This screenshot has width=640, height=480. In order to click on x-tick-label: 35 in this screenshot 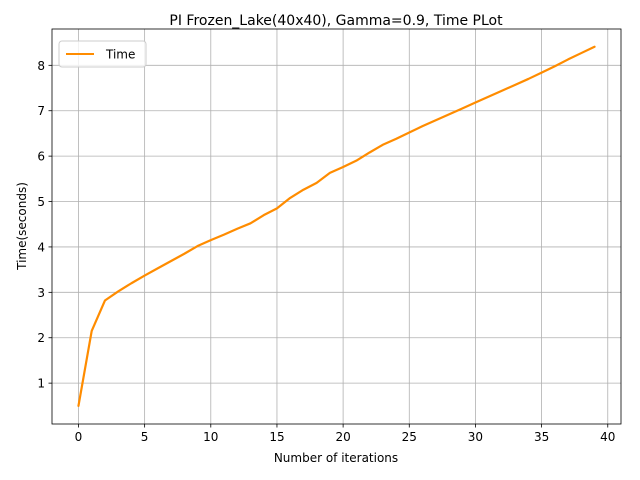, I will do `click(541, 437)`.